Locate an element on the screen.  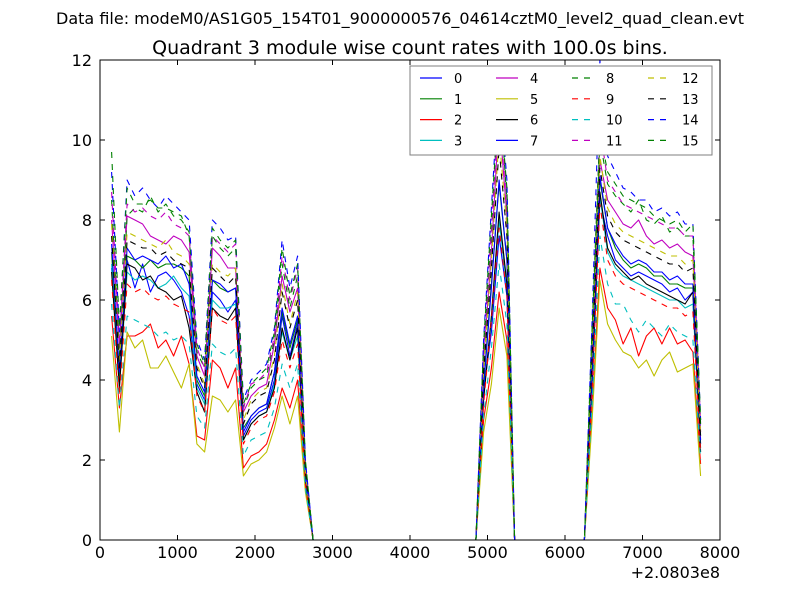
y-tick-label: 2 is located at coordinates (87, 460).